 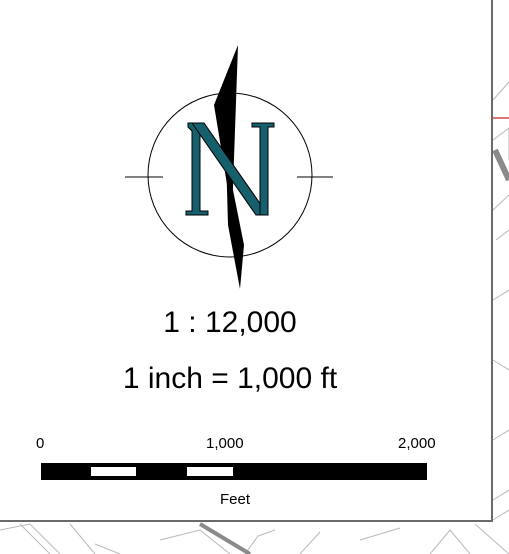 What do you see at coordinates (40, 443) in the screenshot?
I see `scale-tick-0: 0` at bounding box center [40, 443].